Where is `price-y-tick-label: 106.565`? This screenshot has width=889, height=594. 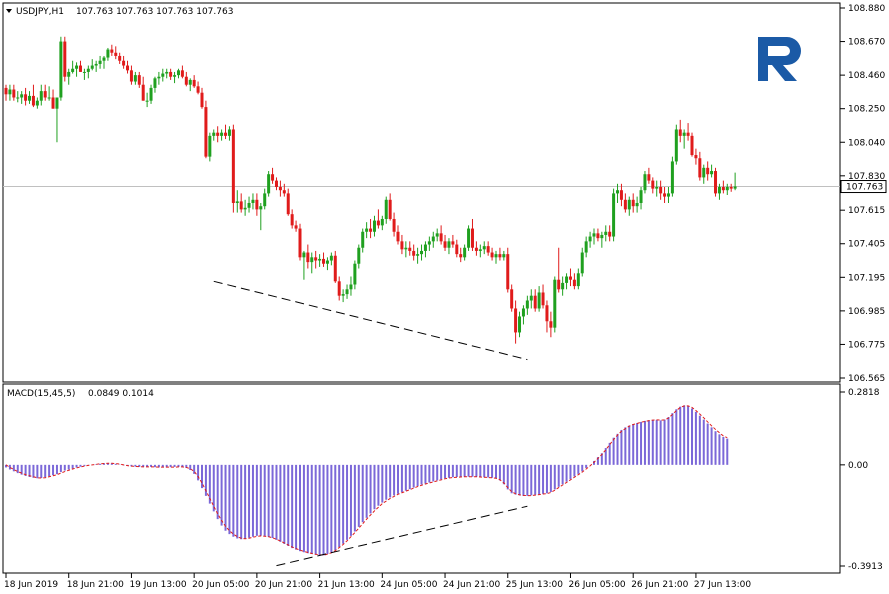 price-y-tick-label: 106.565 is located at coordinates (866, 379).